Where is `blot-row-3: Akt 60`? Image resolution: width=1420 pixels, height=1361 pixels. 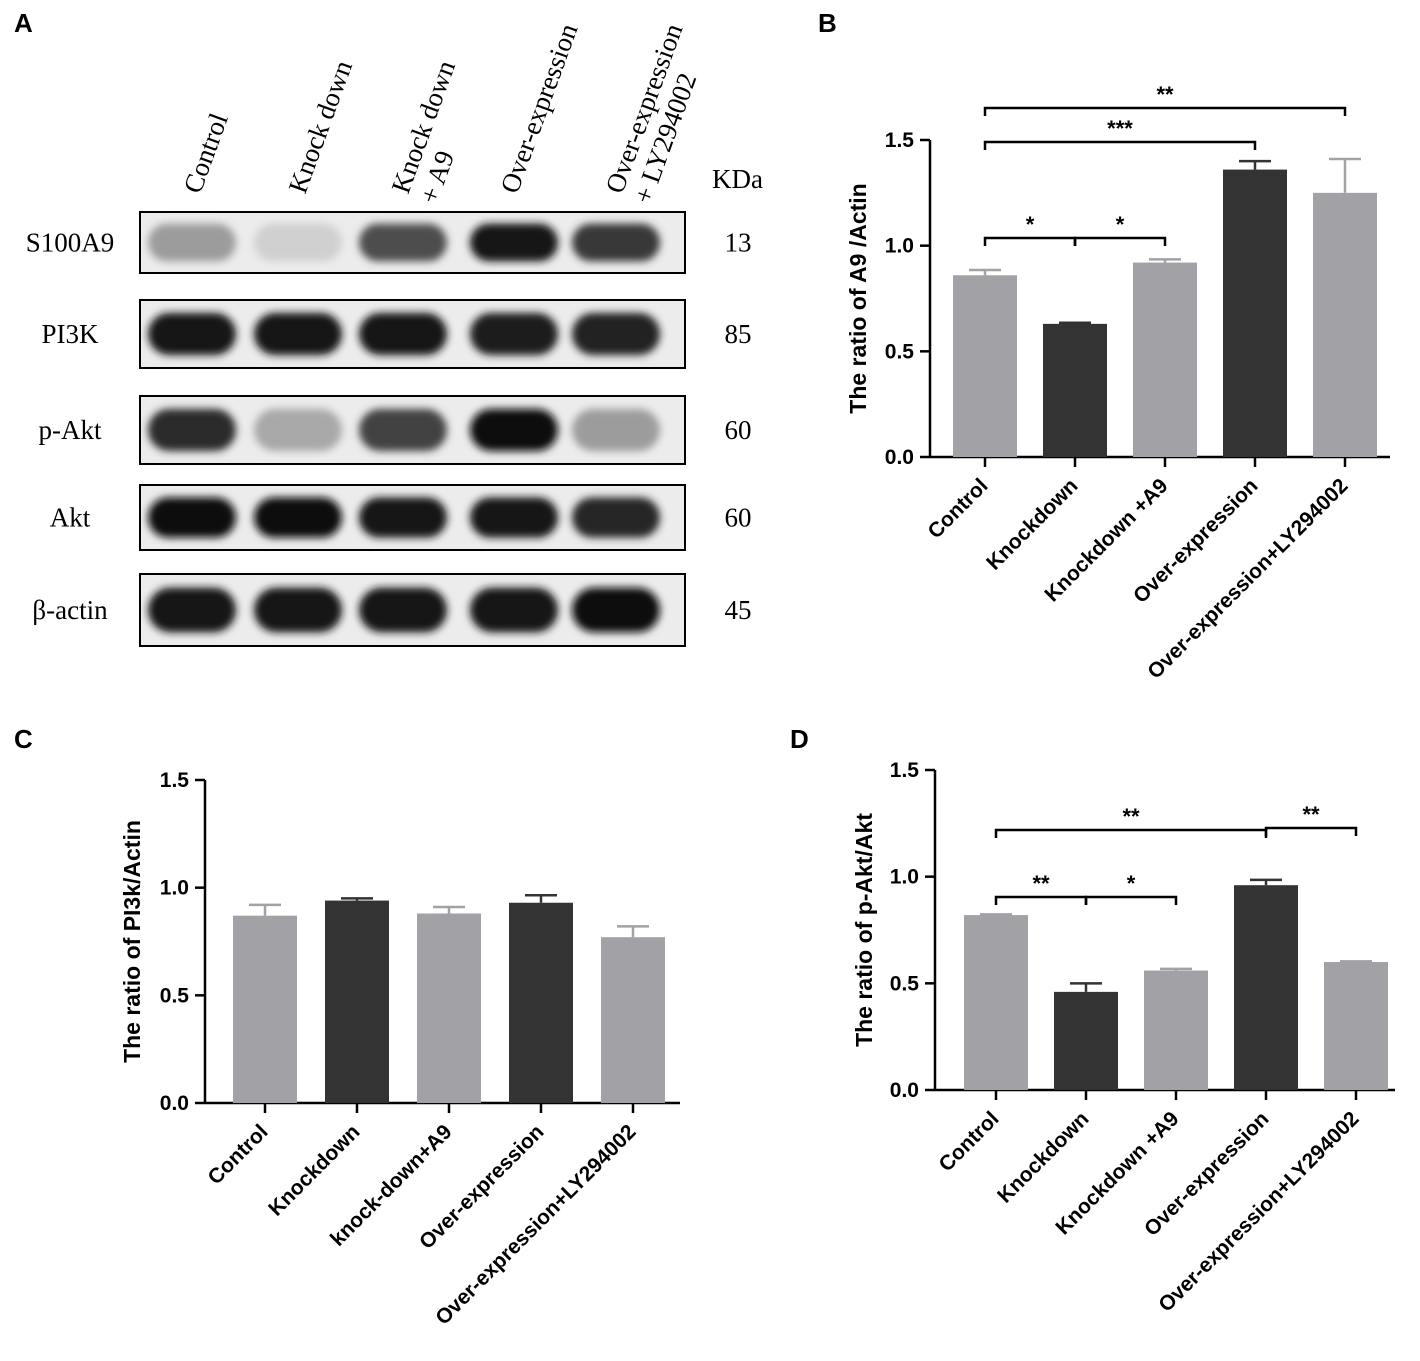
blot-row-3: Akt 60 is located at coordinates (401, 517).